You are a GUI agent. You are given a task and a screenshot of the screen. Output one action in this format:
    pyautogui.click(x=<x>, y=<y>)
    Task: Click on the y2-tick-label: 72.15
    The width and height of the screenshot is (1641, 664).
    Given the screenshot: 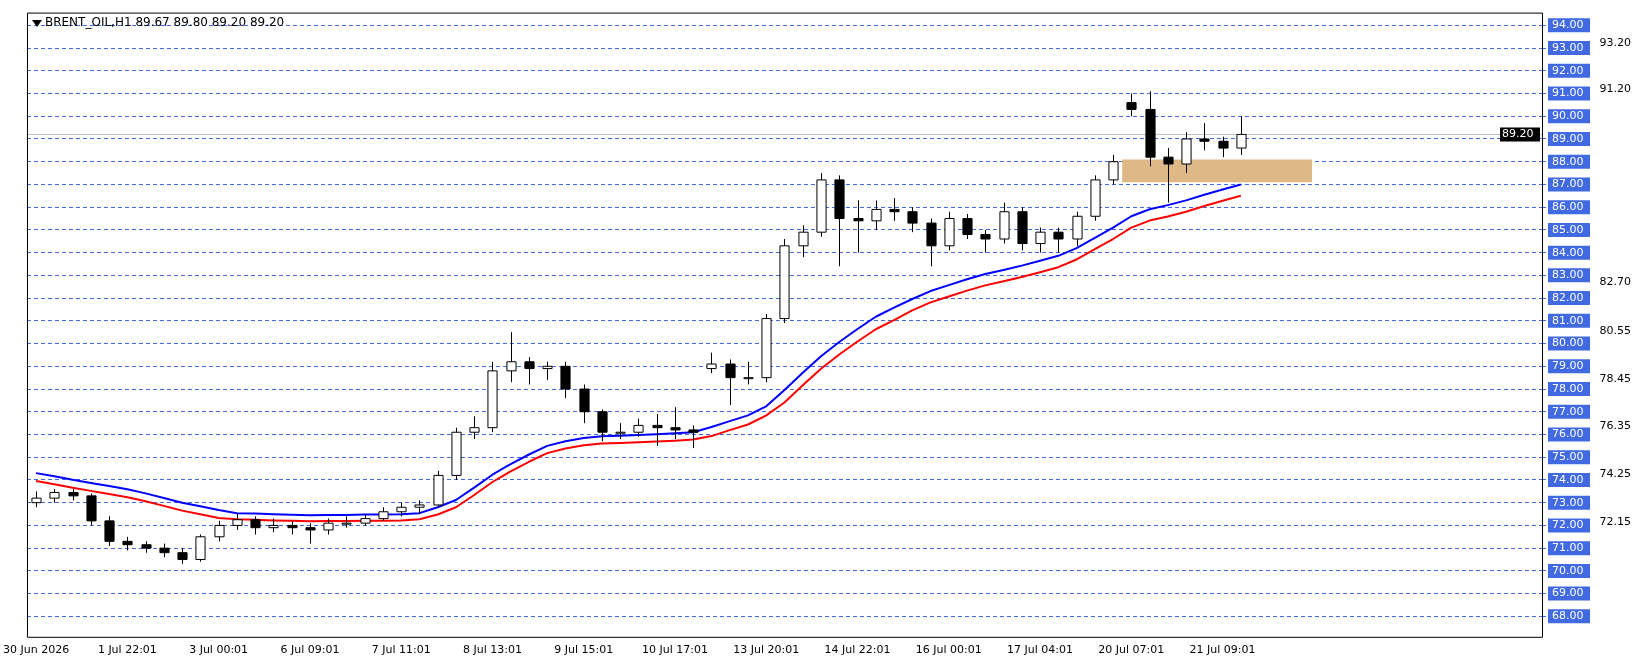 What is the action you would take?
    pyautogui.click(x=1615, y=521)
    